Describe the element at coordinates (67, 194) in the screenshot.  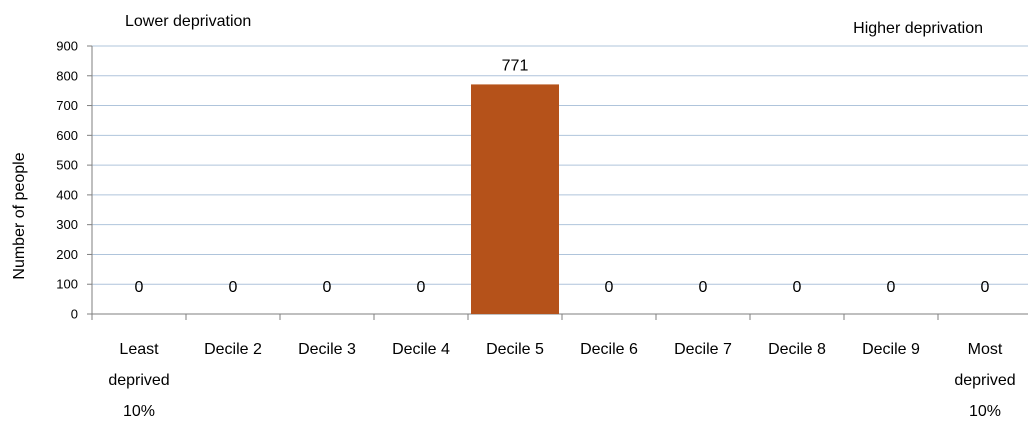
I see `y-tick-label-400: 400` at that location.